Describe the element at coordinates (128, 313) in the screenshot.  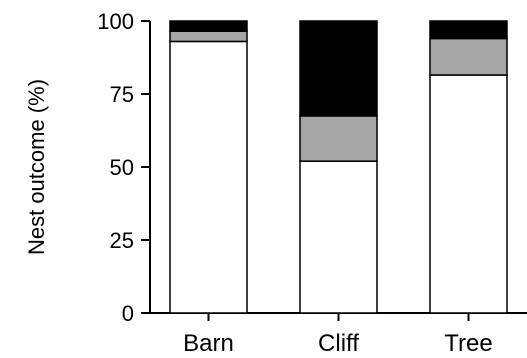
I see `y-tick-label: 0` at that location.